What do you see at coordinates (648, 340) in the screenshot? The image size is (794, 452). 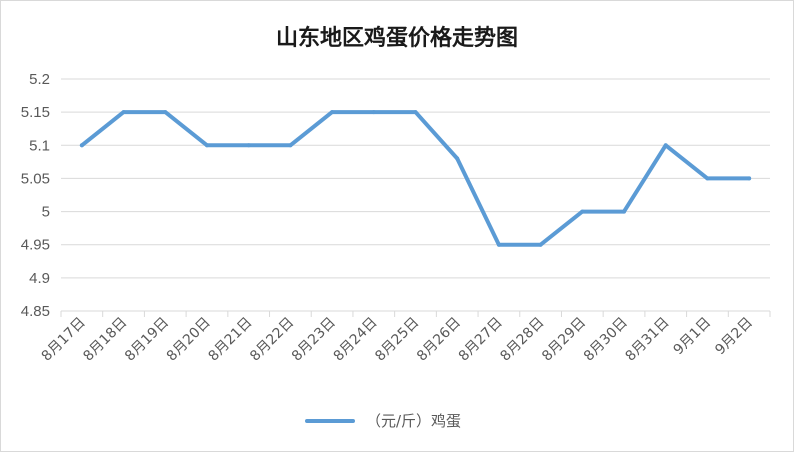 I see `x-tick-label: 8月31日` at bounding box center [648, 340].